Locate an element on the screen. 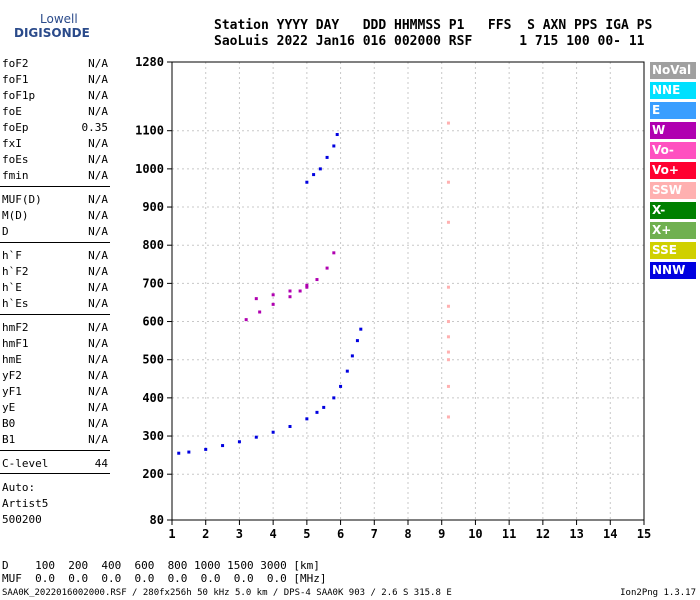 The height and width of the screenshot is (600, 700). y-tick-label: 600 is located at coordinates (153, 322).